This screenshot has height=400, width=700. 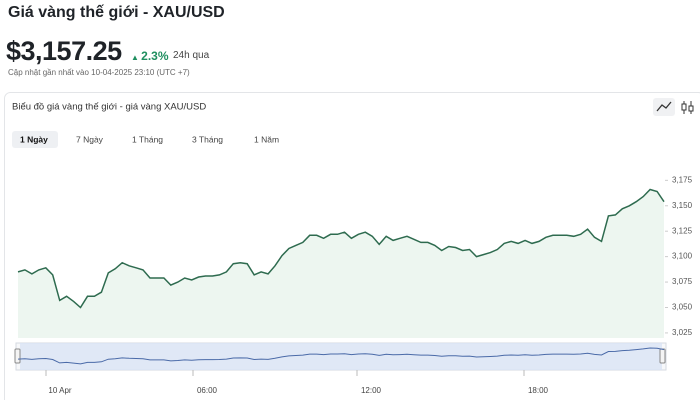 I want to click on time-range-tab: 7 Ngày, so click(x=90, y=139).